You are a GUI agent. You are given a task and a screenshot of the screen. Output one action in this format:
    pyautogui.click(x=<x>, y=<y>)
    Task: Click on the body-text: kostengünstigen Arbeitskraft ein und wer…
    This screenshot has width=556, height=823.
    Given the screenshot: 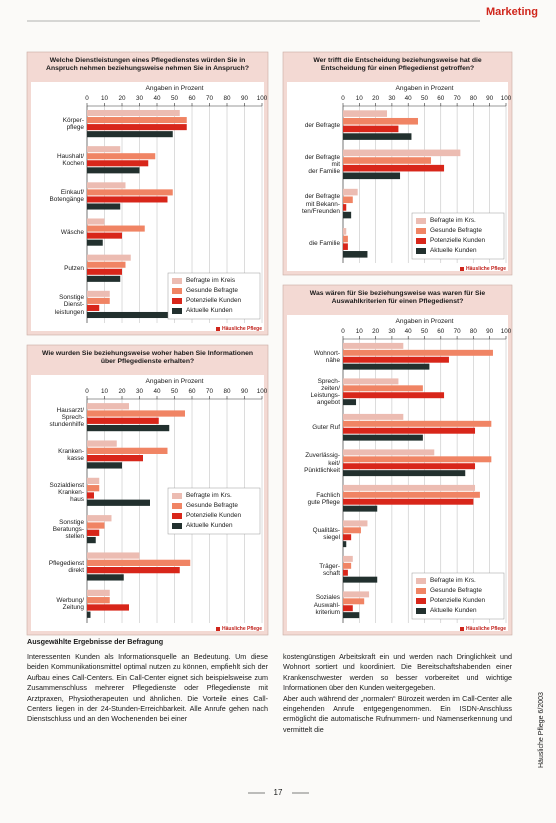 What is the action you would take?
    pyautogui.click(x=397, y=693)
    